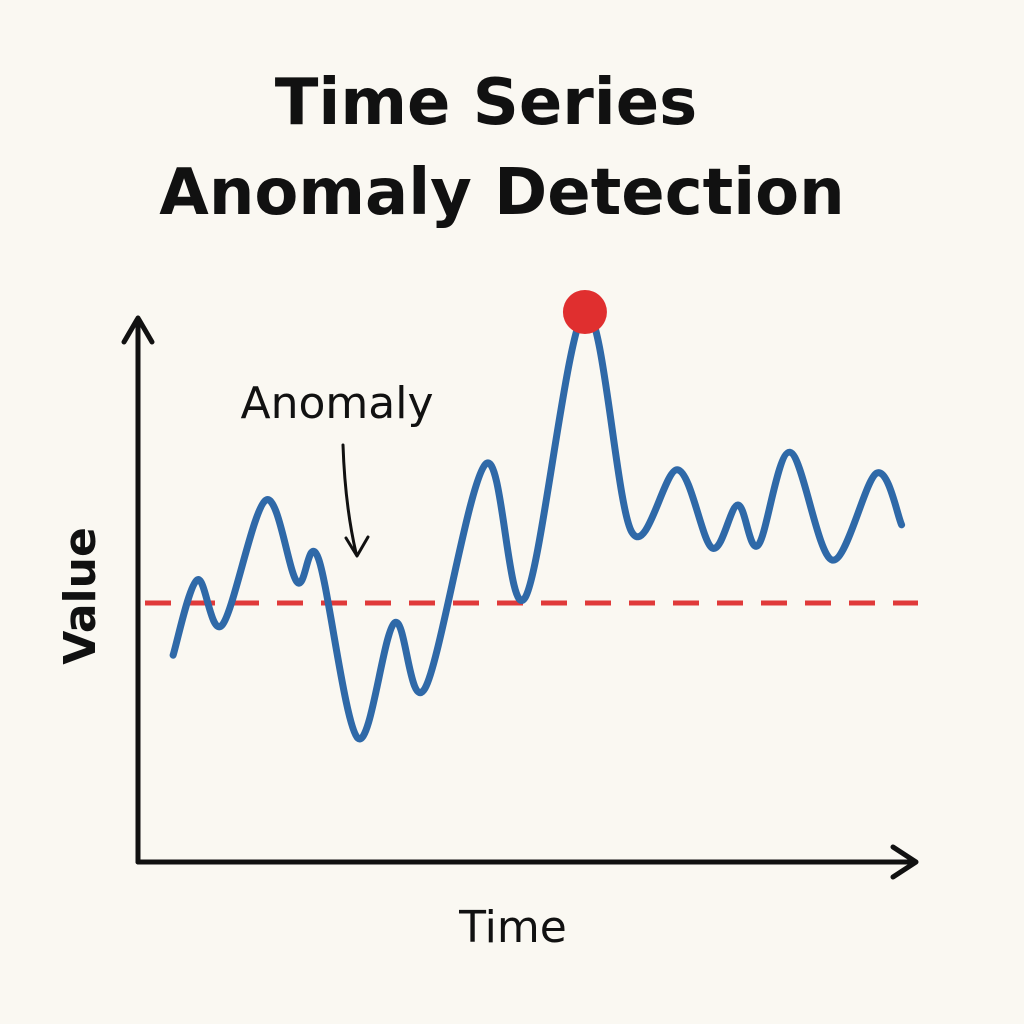  What do you see at coordinates (527, 862) in the screenshot?
I see `x-axis` at bounding box center [527, 862].